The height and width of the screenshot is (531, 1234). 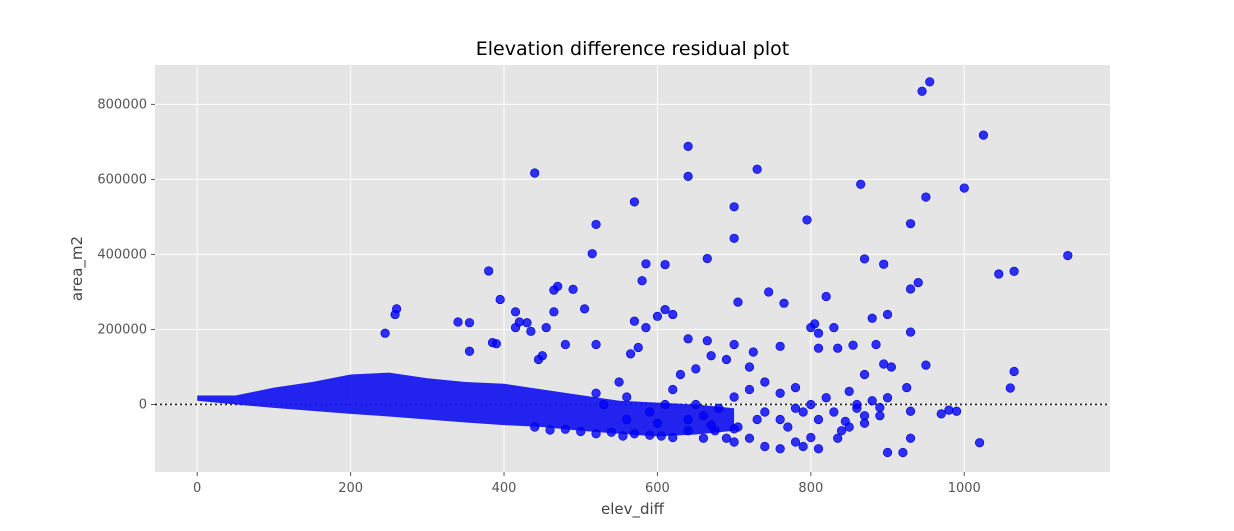 I want to click on dense-point-band, so click(x=466, y=404).